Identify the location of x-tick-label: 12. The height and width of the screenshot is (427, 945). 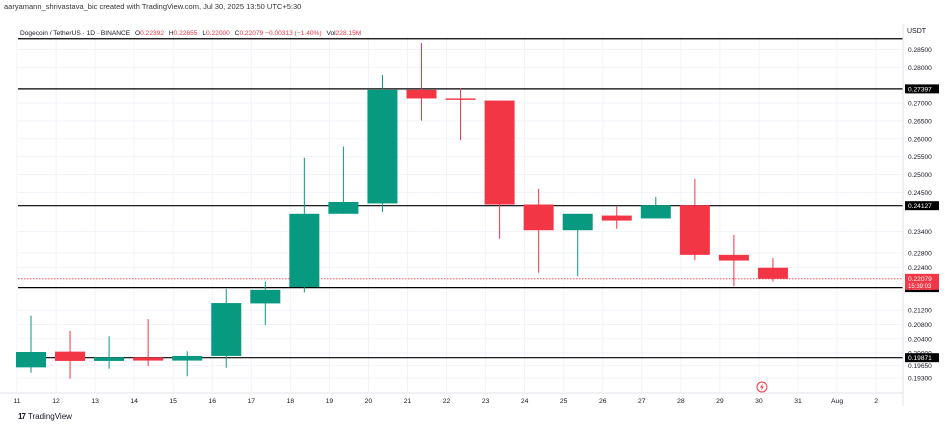
(56, 401).